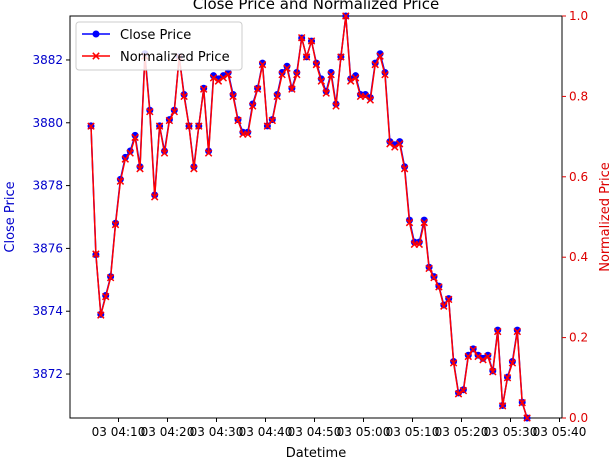 Image resolution: width=616 pixels, height=459 pixels. I want to click on legend: Close Price Normalized Price, so click(159, 46).